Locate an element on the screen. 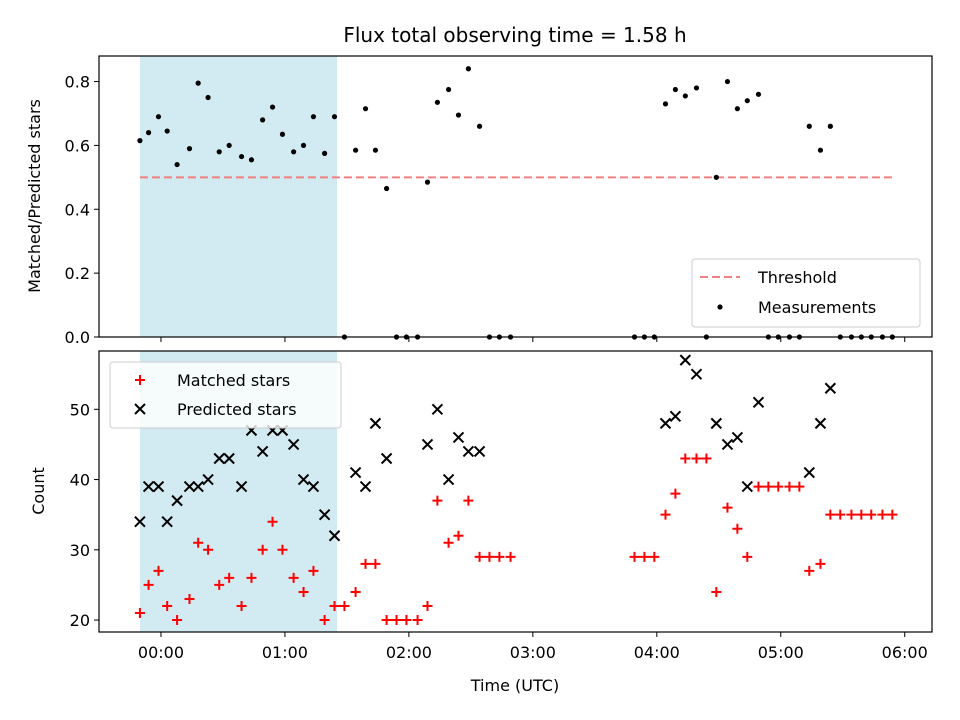 Image resolution: width=960 pixels, height=720 pixels. top-legend: Threshold Measurements is located at coordinates (806, 293).